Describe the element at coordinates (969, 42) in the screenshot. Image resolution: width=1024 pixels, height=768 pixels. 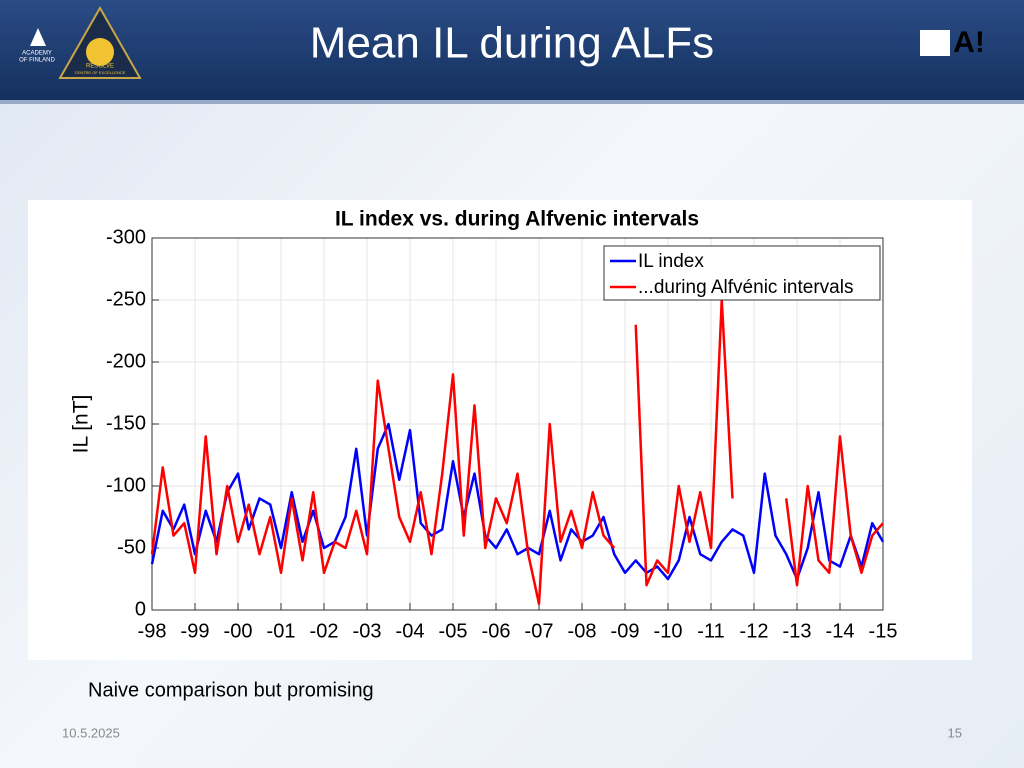
I see `aalto-logo: A!` at that location.